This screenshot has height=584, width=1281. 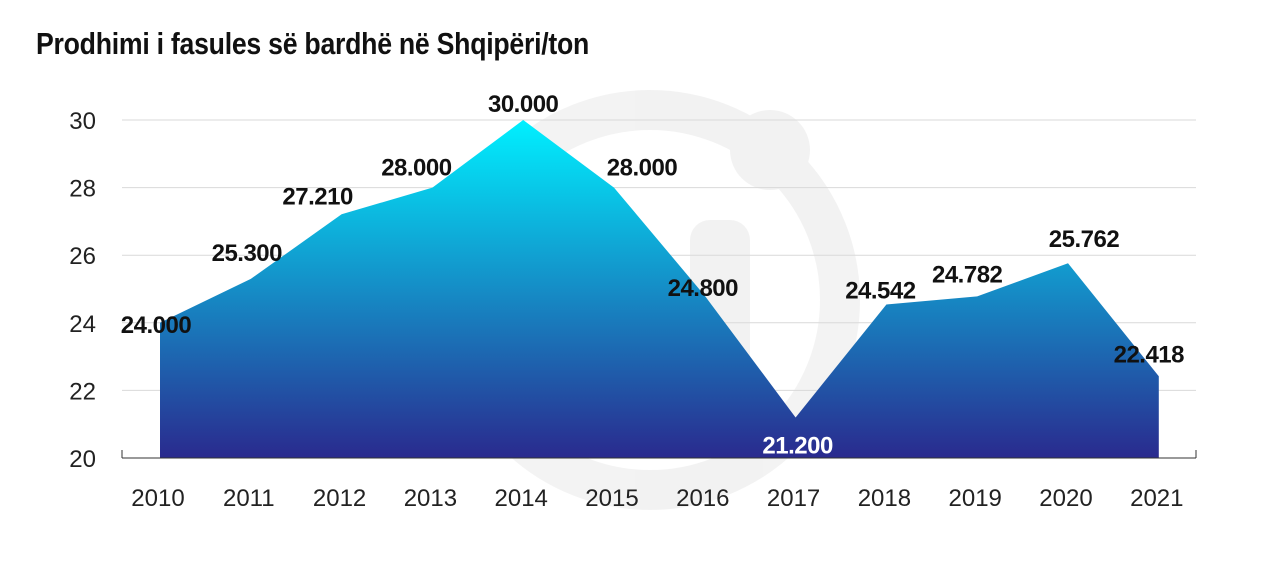 I want to click on x-tick-label: 2020, so click(x=1065, y=498).